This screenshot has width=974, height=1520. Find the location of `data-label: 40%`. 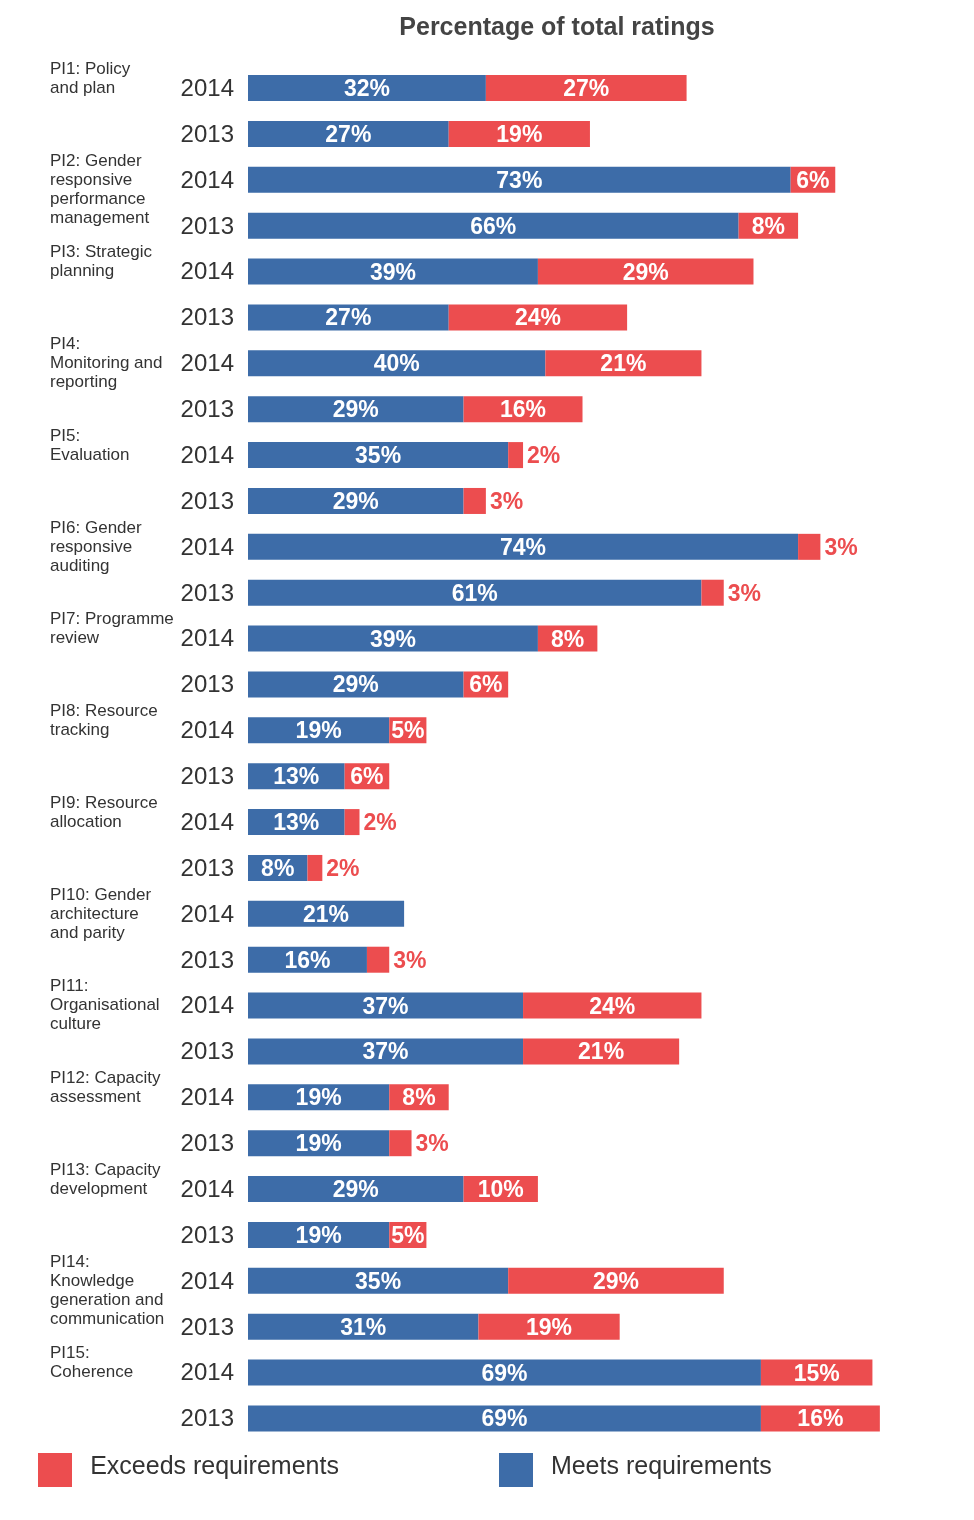

data-label: 40% is located at coordinates (396, 363).